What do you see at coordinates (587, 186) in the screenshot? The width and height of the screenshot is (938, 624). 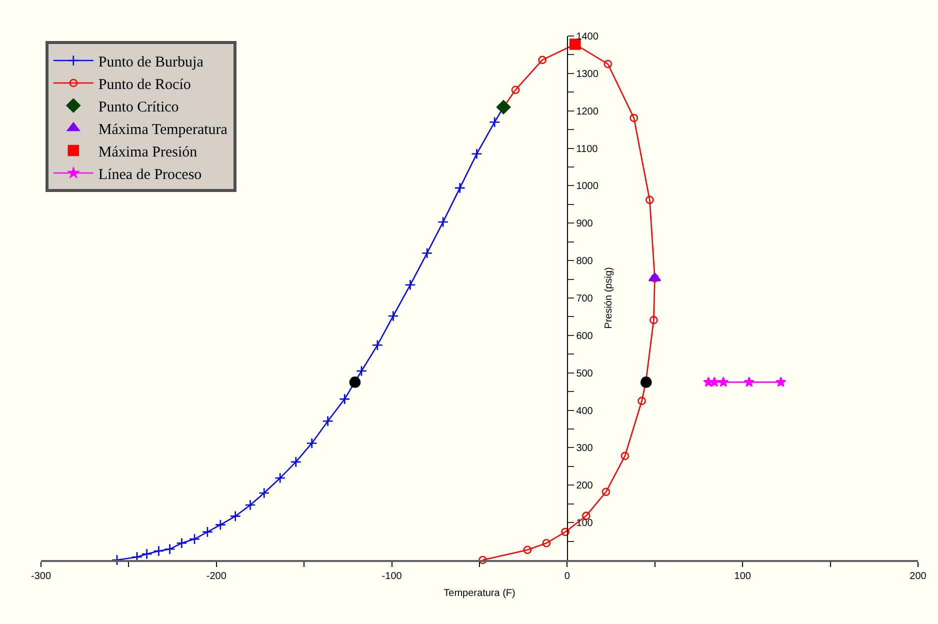 I see `y-tick-label: 1000` at bounding box center [587, 186].